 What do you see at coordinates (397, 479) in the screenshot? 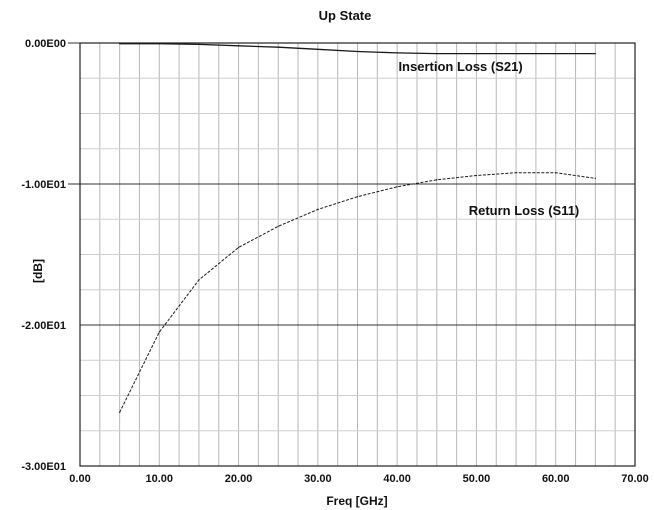
I see `x-tick-label: 40.00` at bounding box center [397, 479].